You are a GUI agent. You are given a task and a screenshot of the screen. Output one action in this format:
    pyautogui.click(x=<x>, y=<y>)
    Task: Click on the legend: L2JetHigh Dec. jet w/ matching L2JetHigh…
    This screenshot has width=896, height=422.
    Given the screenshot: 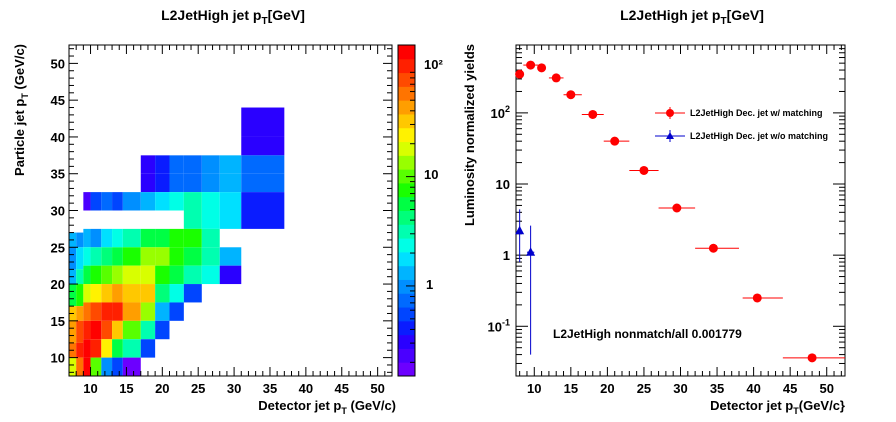 What is the action you would take?
    pyautogui.click(x=741, y=124)
    